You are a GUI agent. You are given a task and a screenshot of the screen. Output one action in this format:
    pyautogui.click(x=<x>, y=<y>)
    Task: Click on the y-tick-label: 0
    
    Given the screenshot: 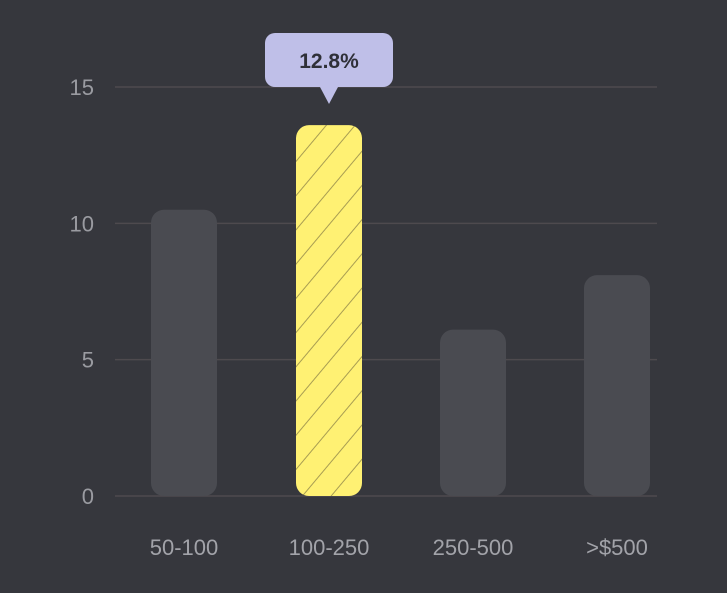 What is the action you would take?
    pyautogui.click(x=88, y=496)
    